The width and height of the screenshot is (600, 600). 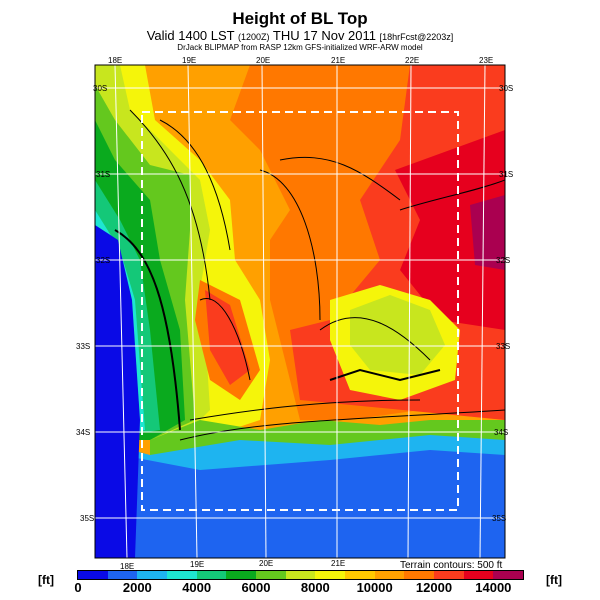 What do you see at coordinates (197, 587) in the screenshot?
I see `colorbar-tick-label: 4000` at bounding box center [197, 587].